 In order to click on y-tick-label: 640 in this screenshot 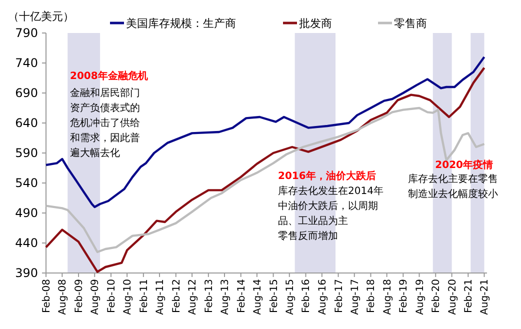, I will do `click(26, 123)`.